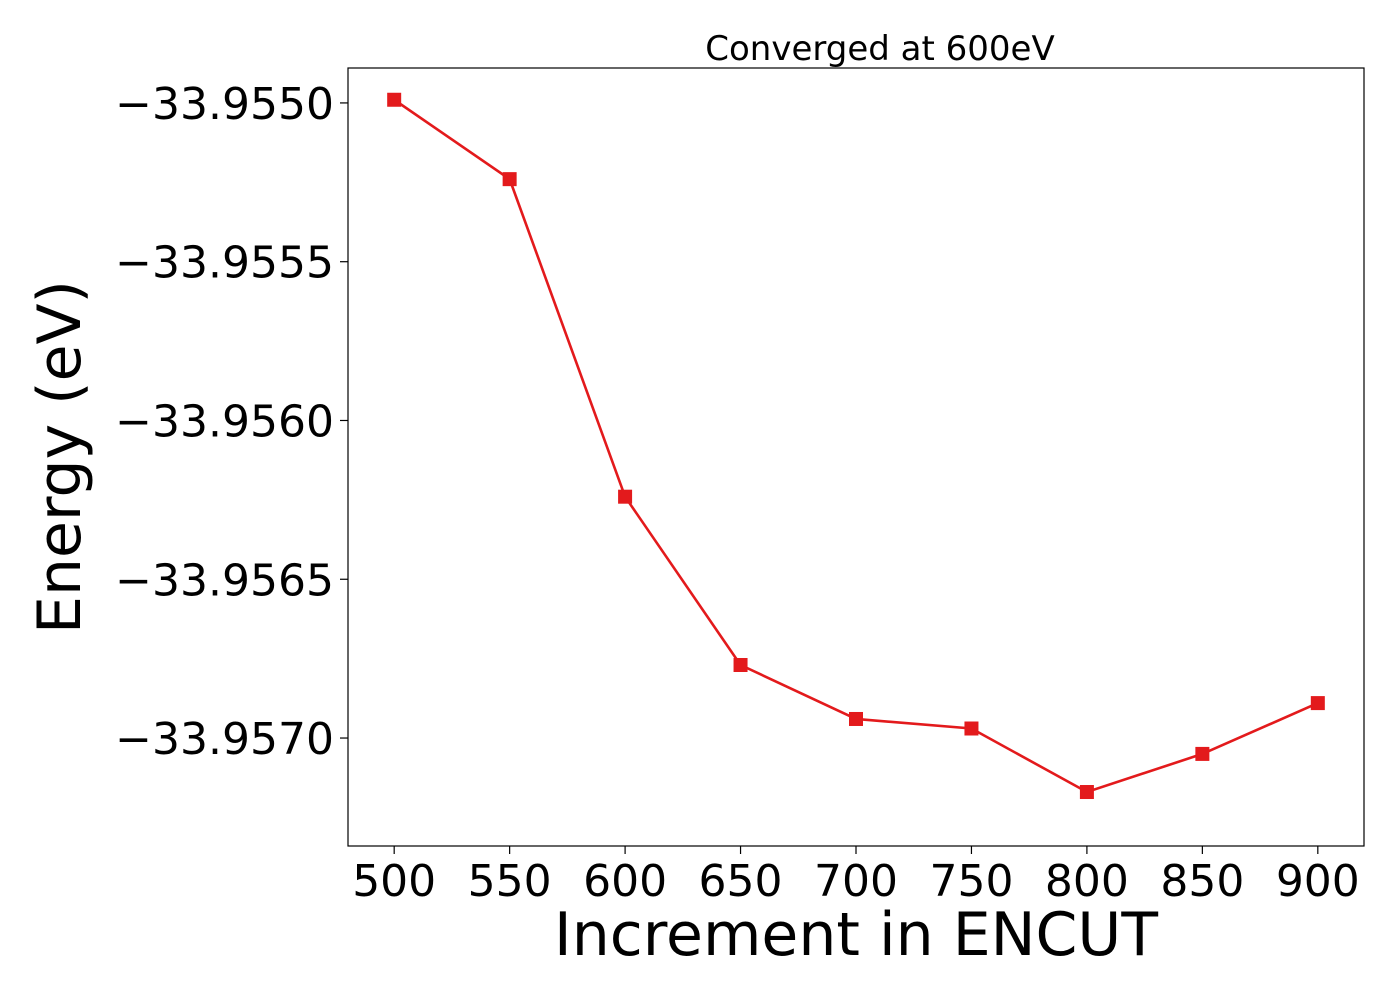 Image resolution: width=1400 pixels, height=1005 pixels. I want to click on x-tick-label: 900, so click(1318, 881).